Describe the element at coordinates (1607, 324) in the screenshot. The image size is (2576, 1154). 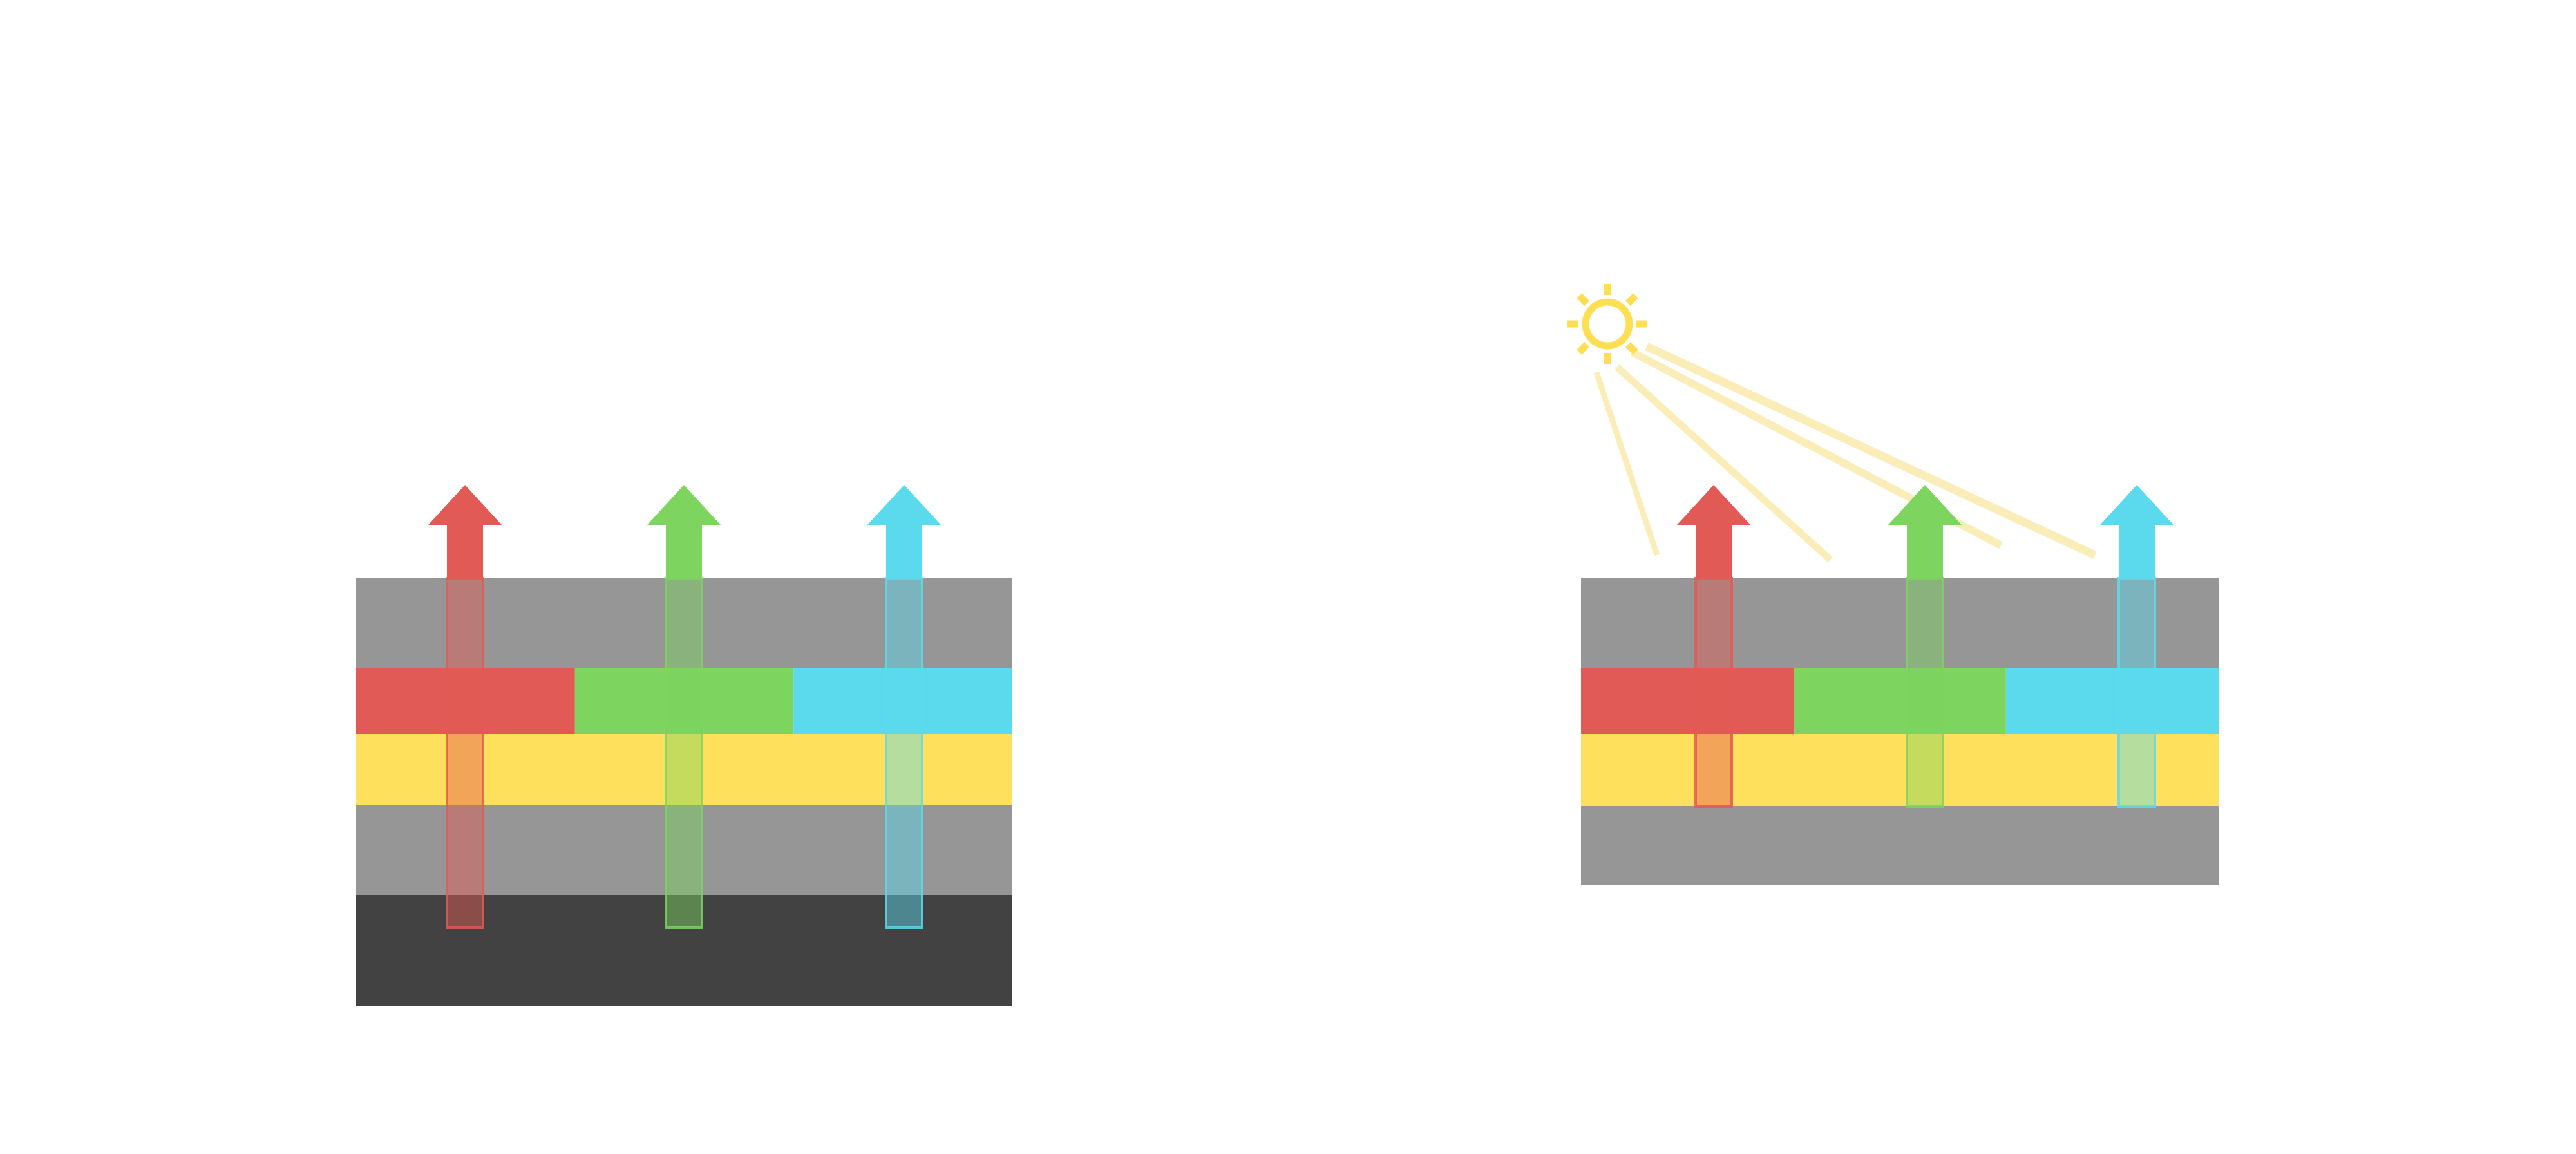
I see `sun-disc-ring` at that location.